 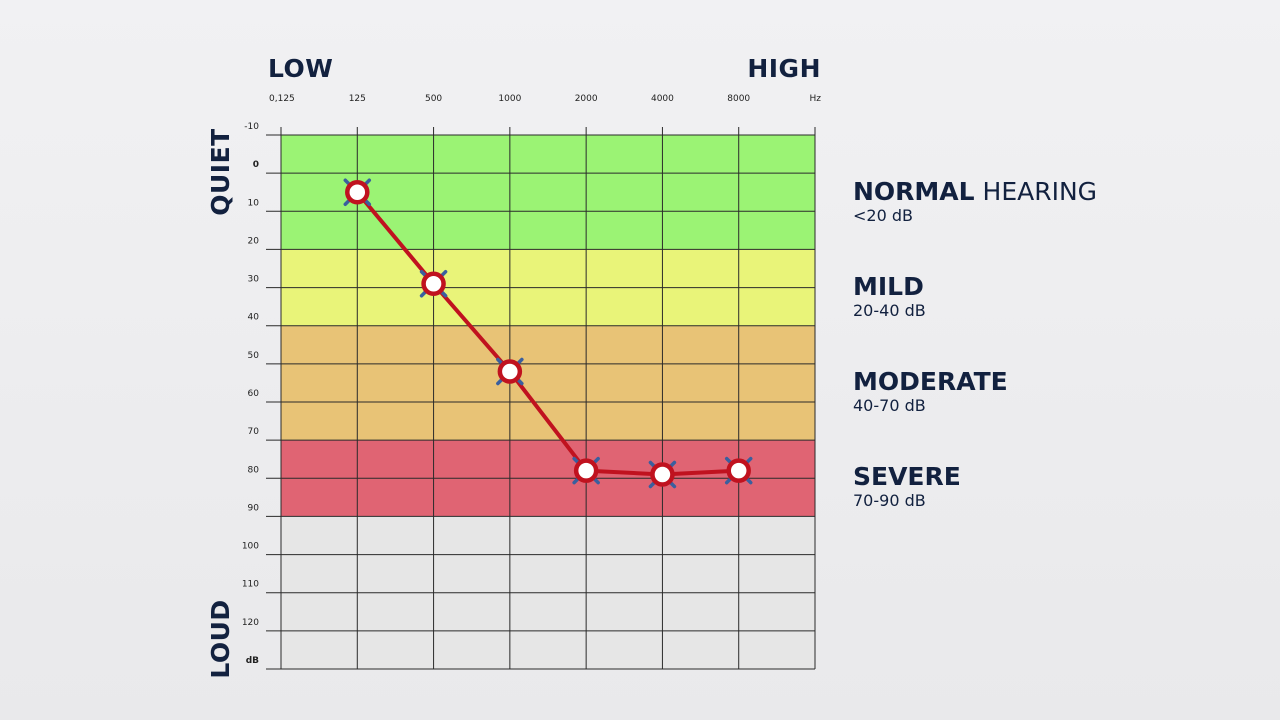 What do you see at coordinates (254, 318) in the screenshot?
I see `y-tick-label: 40` at bounding box center [254, 318].